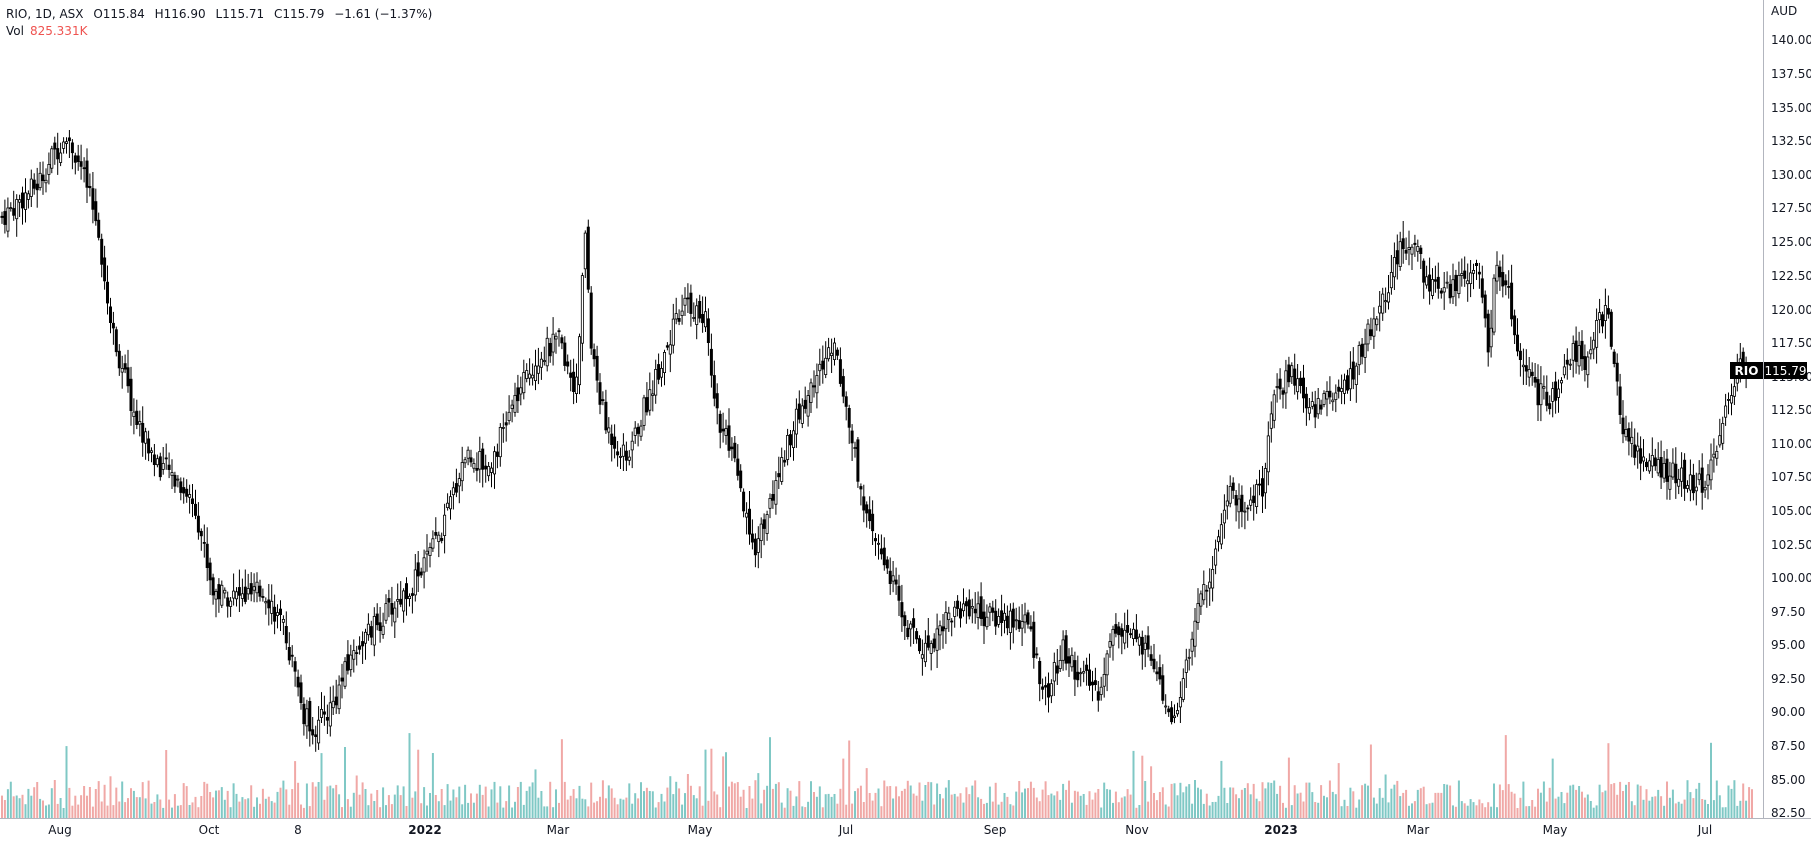  I want to click on price-tick-label: 100.00, so click(1791, 578).